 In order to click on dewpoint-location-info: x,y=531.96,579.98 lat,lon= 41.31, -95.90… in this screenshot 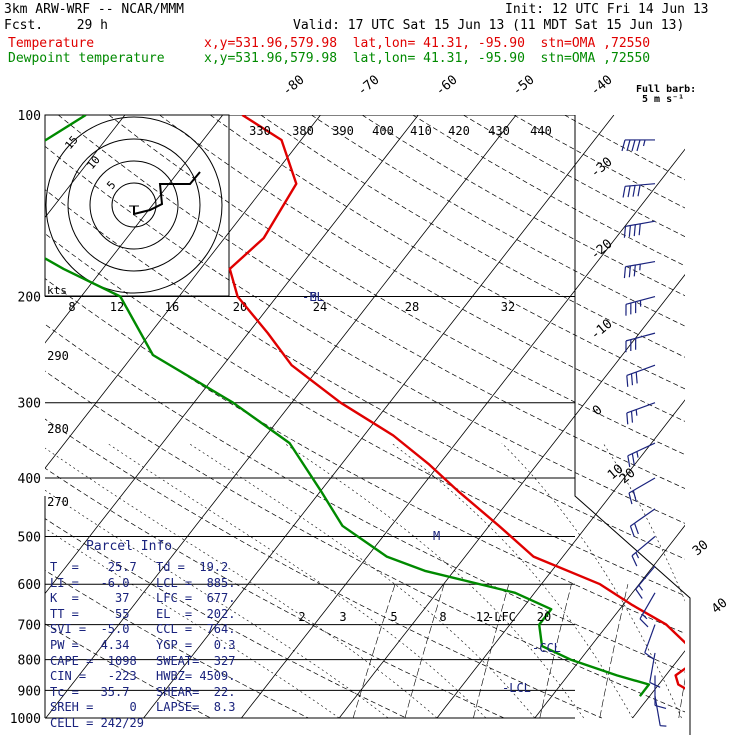, I will do `click(427, 58)`.